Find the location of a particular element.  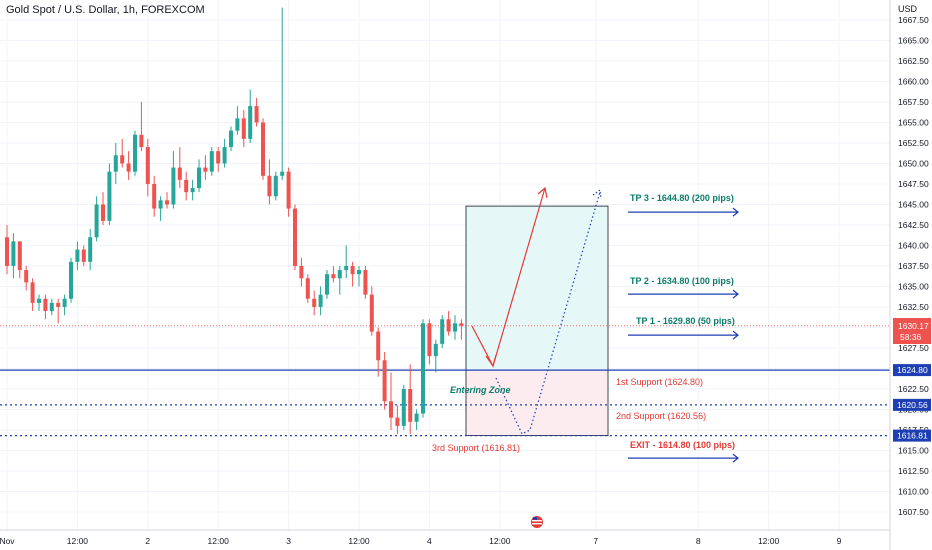

price-tick-label: 1655.00 is located at coordinates (913, 122).